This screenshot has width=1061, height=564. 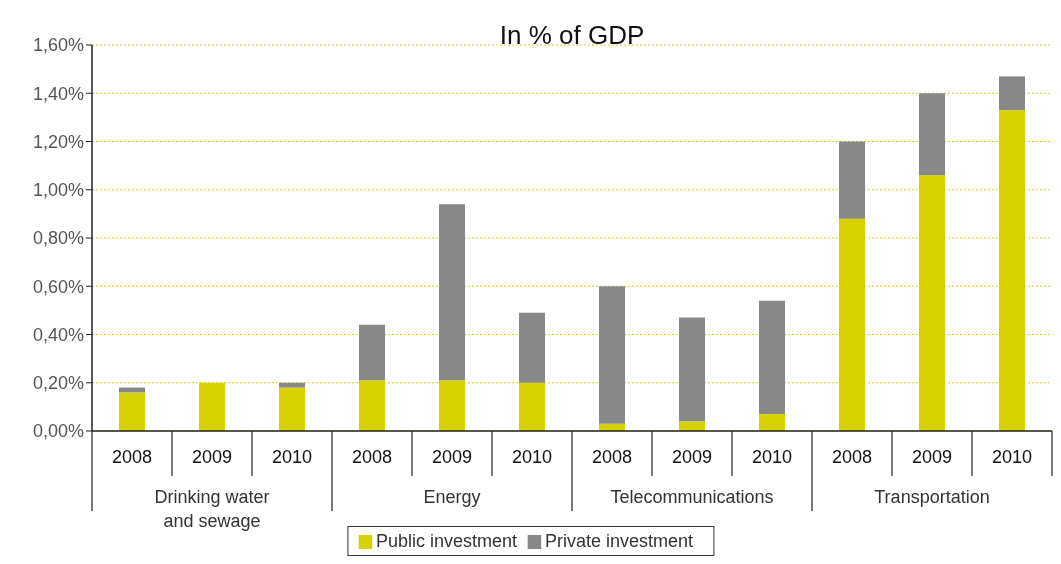 I want to click on y-tick-label: 0,00%, so click(x=58, y=431).